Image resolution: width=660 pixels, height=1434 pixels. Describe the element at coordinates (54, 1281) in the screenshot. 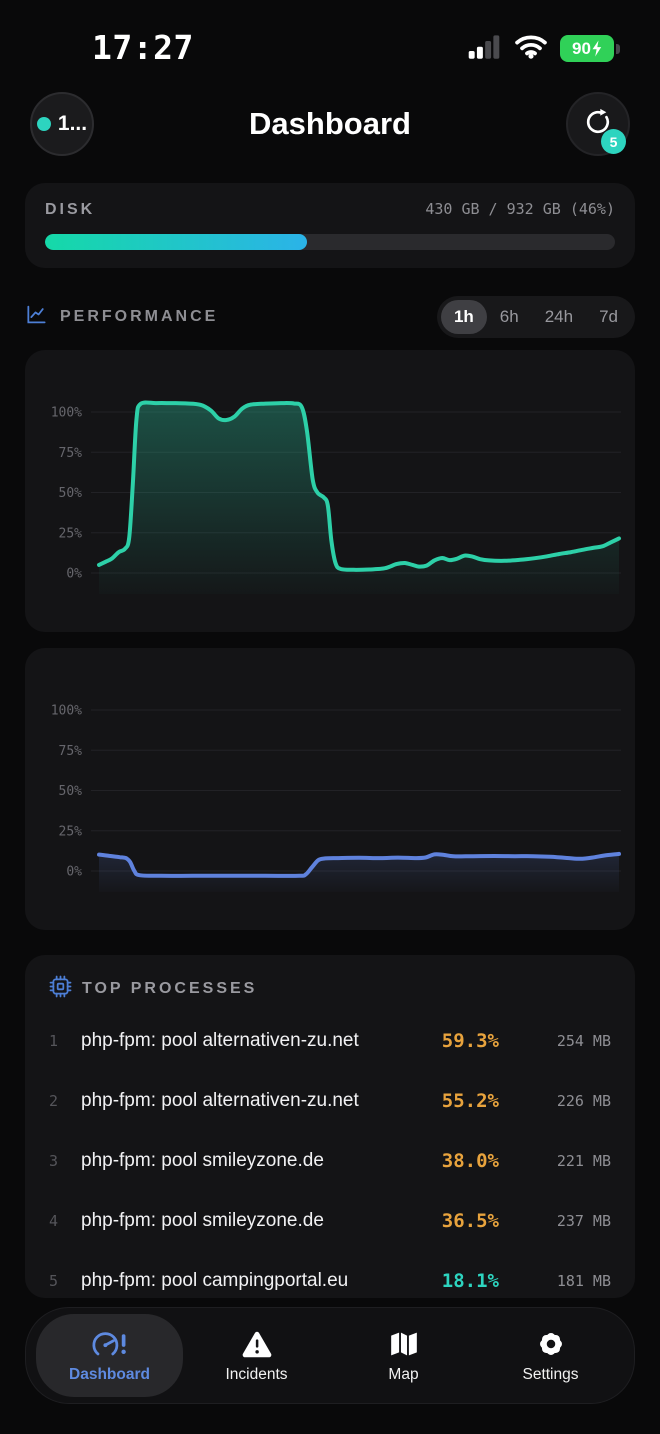

I see `process-rank: 5` at that location.